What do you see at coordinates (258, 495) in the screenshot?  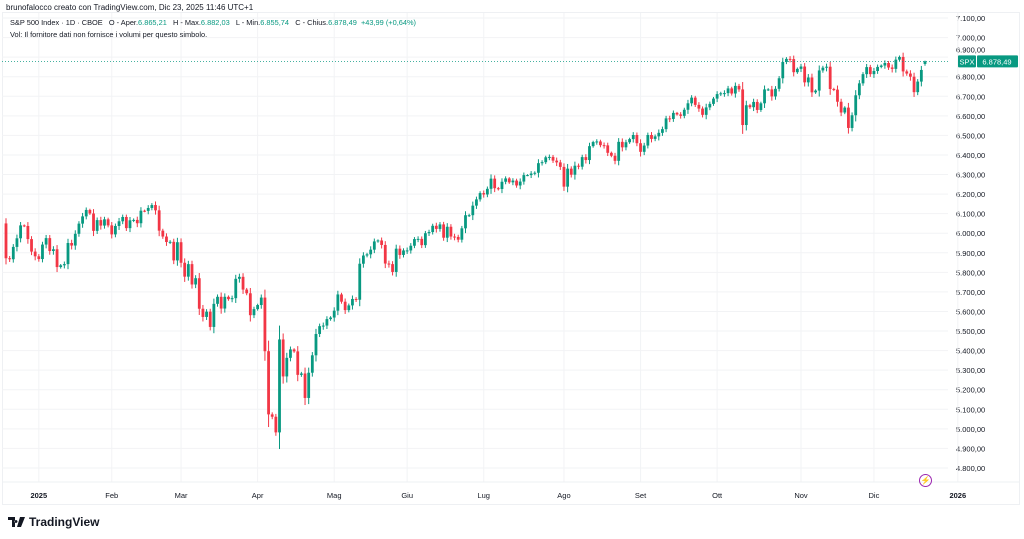 I see `x-tick-label: Apr` at bounding box center [258, 495].